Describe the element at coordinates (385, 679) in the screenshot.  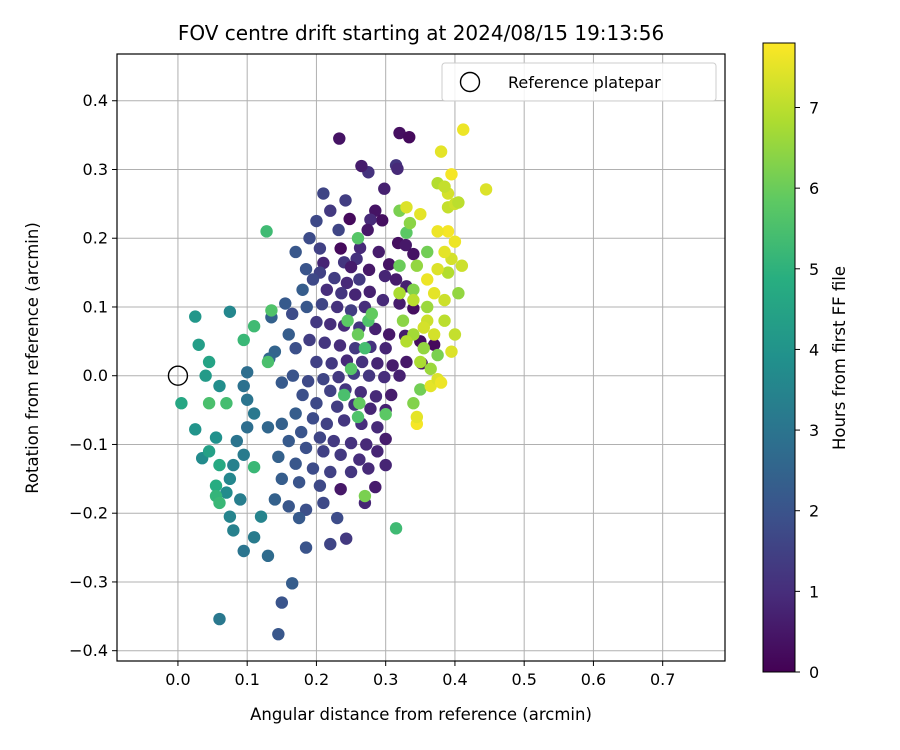
I see `x-tick-label: 0.3` at that location.